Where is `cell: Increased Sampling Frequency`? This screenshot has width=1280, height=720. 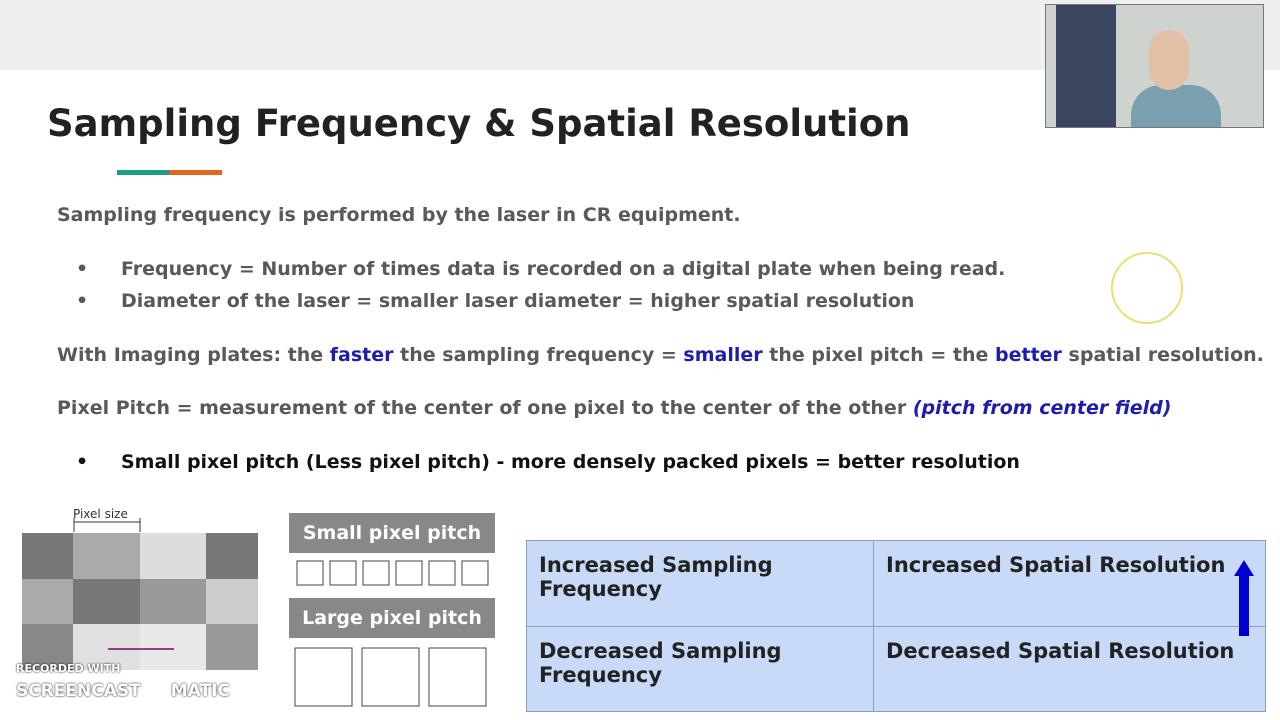
cell: Increased Sampling Frequency is located at coordinates (700, 583).